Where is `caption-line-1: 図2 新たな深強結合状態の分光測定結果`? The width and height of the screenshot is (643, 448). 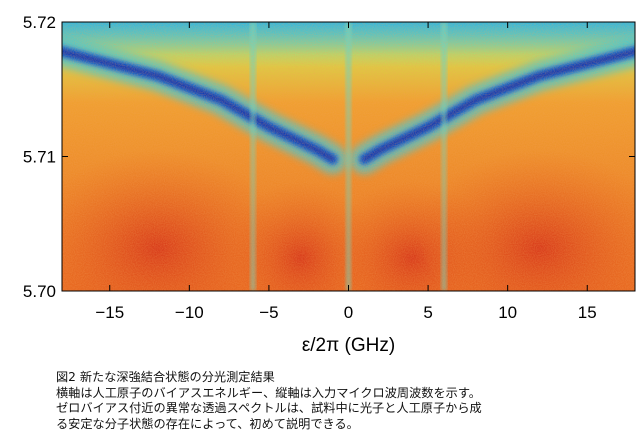
caption-line-1: 図2 新たな深強結合状態の分光測定結果 is located at coordinates (165, 377).